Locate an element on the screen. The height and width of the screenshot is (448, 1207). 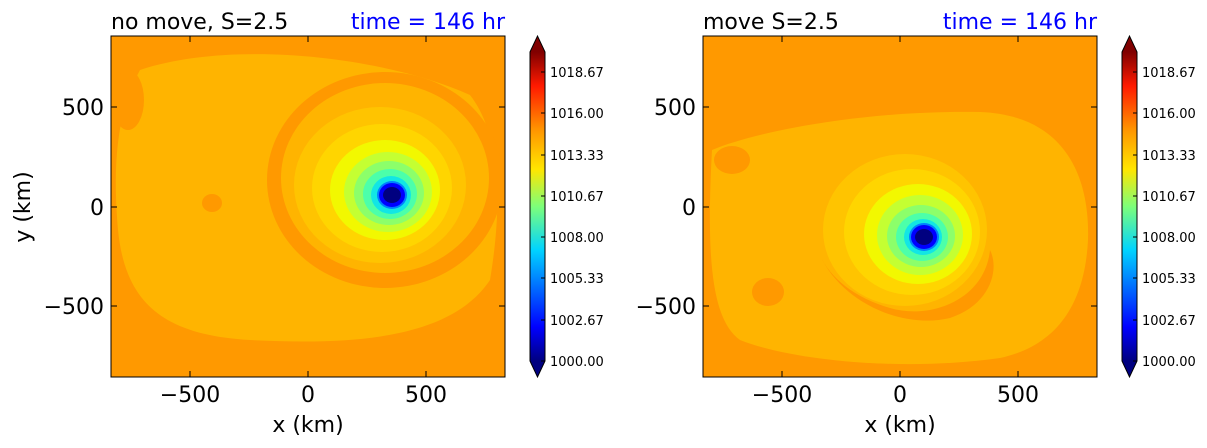
y-axis-label: y (km) is located at coordinates (23, 206).